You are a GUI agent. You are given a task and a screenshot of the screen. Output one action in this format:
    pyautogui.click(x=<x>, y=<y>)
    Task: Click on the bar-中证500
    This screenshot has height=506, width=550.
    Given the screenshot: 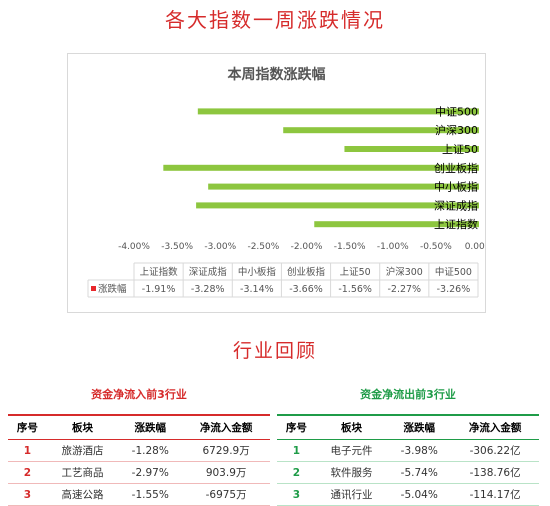 What is the action you would take?
    pyautogui.click(x=338, y=111)
    